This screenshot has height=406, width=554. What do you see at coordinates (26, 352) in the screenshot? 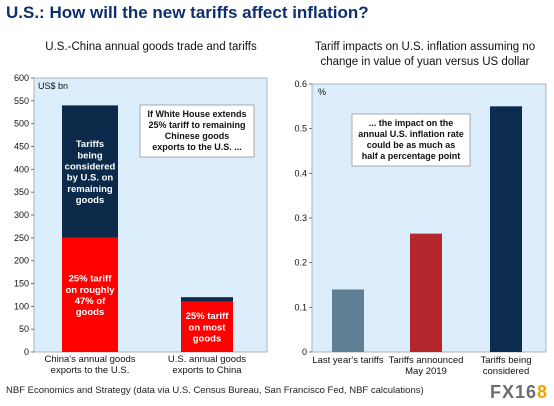
I see `chart-left-y-tick-label: 0` at bounding box center [26, 352].